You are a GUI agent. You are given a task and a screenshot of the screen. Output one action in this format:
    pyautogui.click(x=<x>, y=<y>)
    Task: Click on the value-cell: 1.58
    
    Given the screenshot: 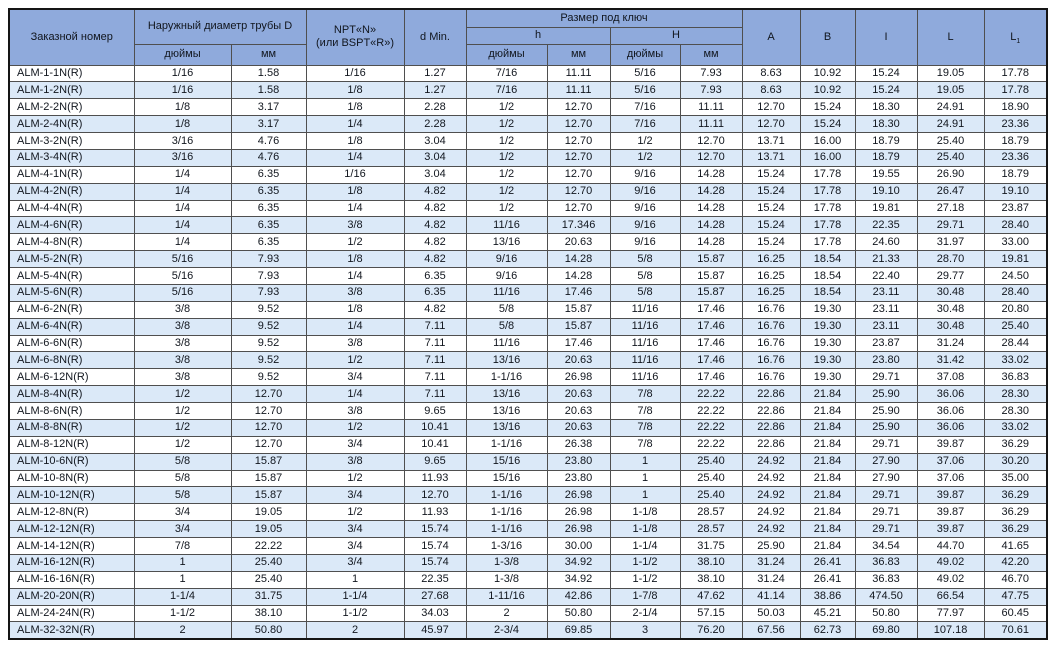 What is the action you would take?
    pyautogui.click(x=268, y=73)
    